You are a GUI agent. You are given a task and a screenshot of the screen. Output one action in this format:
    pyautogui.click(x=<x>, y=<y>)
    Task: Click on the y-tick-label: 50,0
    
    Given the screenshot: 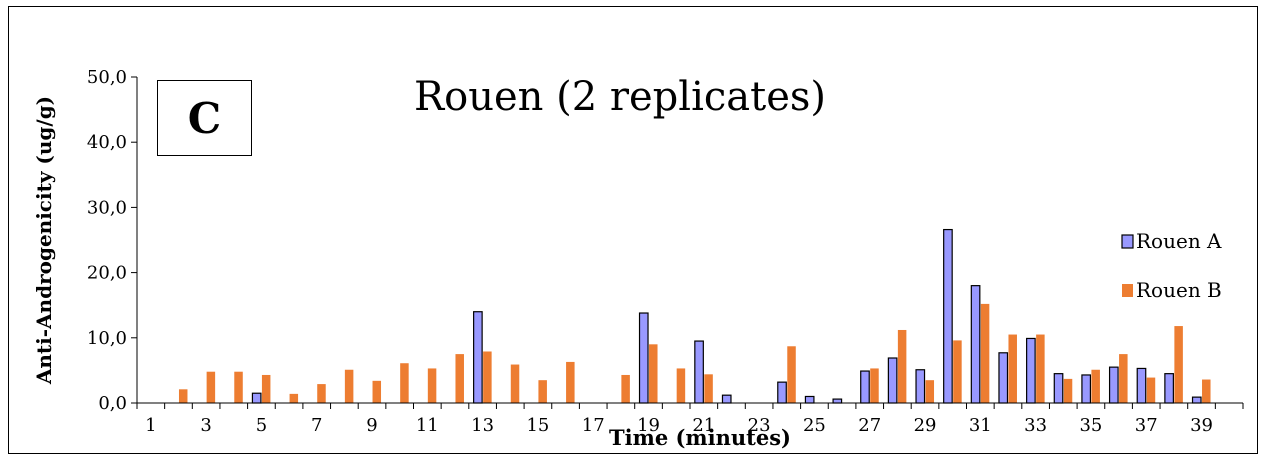 What is the action you would take?
    pyautogui.click(x=107, y=77)
    